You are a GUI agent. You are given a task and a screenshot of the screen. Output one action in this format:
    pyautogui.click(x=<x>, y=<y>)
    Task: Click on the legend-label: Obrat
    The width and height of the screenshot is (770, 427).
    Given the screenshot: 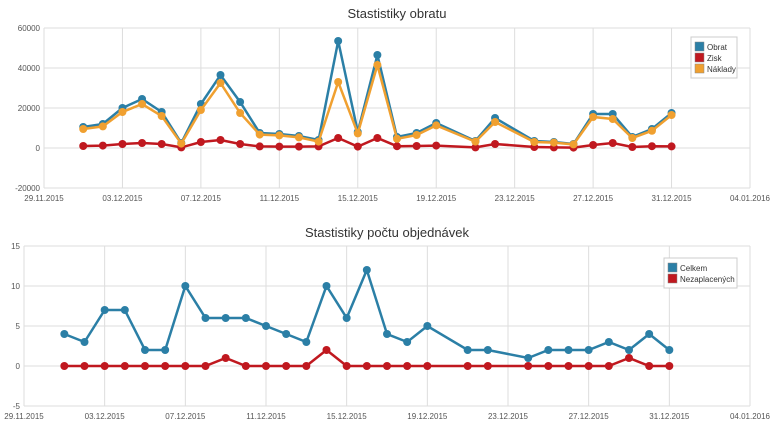 What is the action you would take?
    pyautogui.click(x=717, y=47)
    